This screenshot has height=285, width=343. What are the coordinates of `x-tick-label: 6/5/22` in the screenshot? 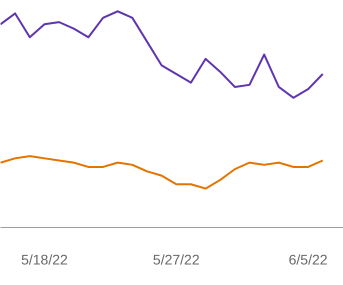 It's located at (308, 260).